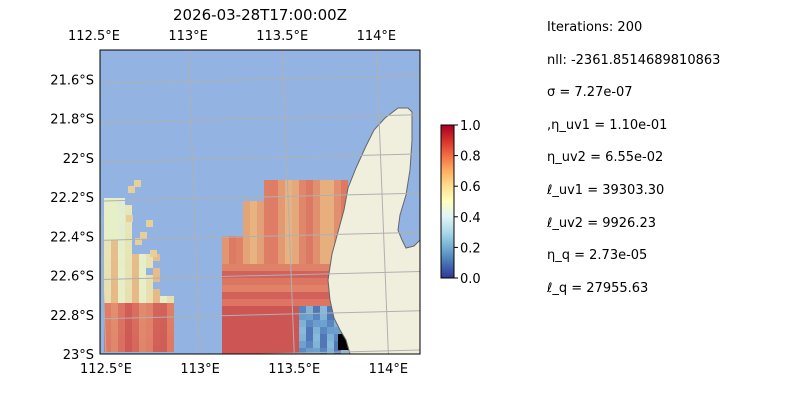 This screenshot has width=800, height=400. I want to click on y-tick-label: 22°S, so click(78, 159).